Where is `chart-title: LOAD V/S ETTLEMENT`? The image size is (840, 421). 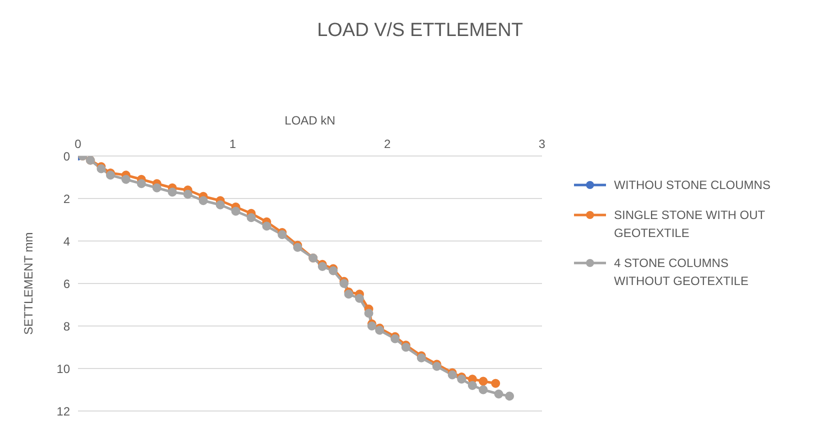
chart-title: LOAD V/S ETTLEMENT is located at coordinates (420, 31).